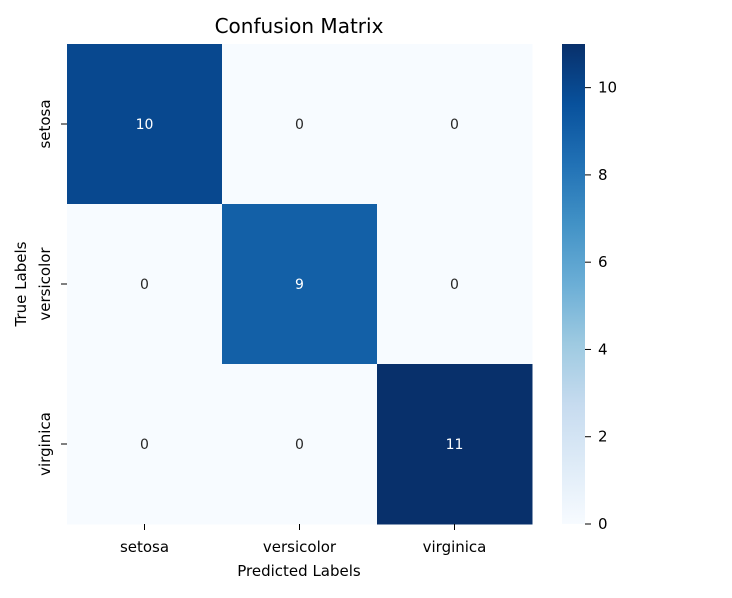  What do you see at coordinates (144, 547) in the screenshot?
I see `x-tick-label: setosa` at bounding box center [144, 547].